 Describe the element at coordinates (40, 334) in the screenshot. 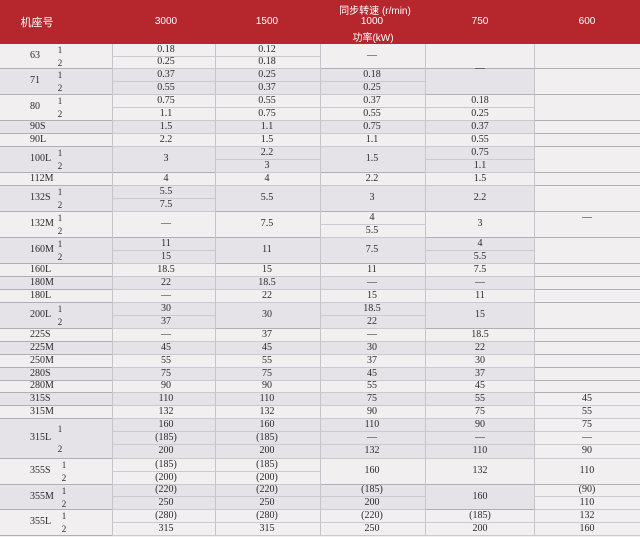

I see `frame-size-label: 225S` at that location.